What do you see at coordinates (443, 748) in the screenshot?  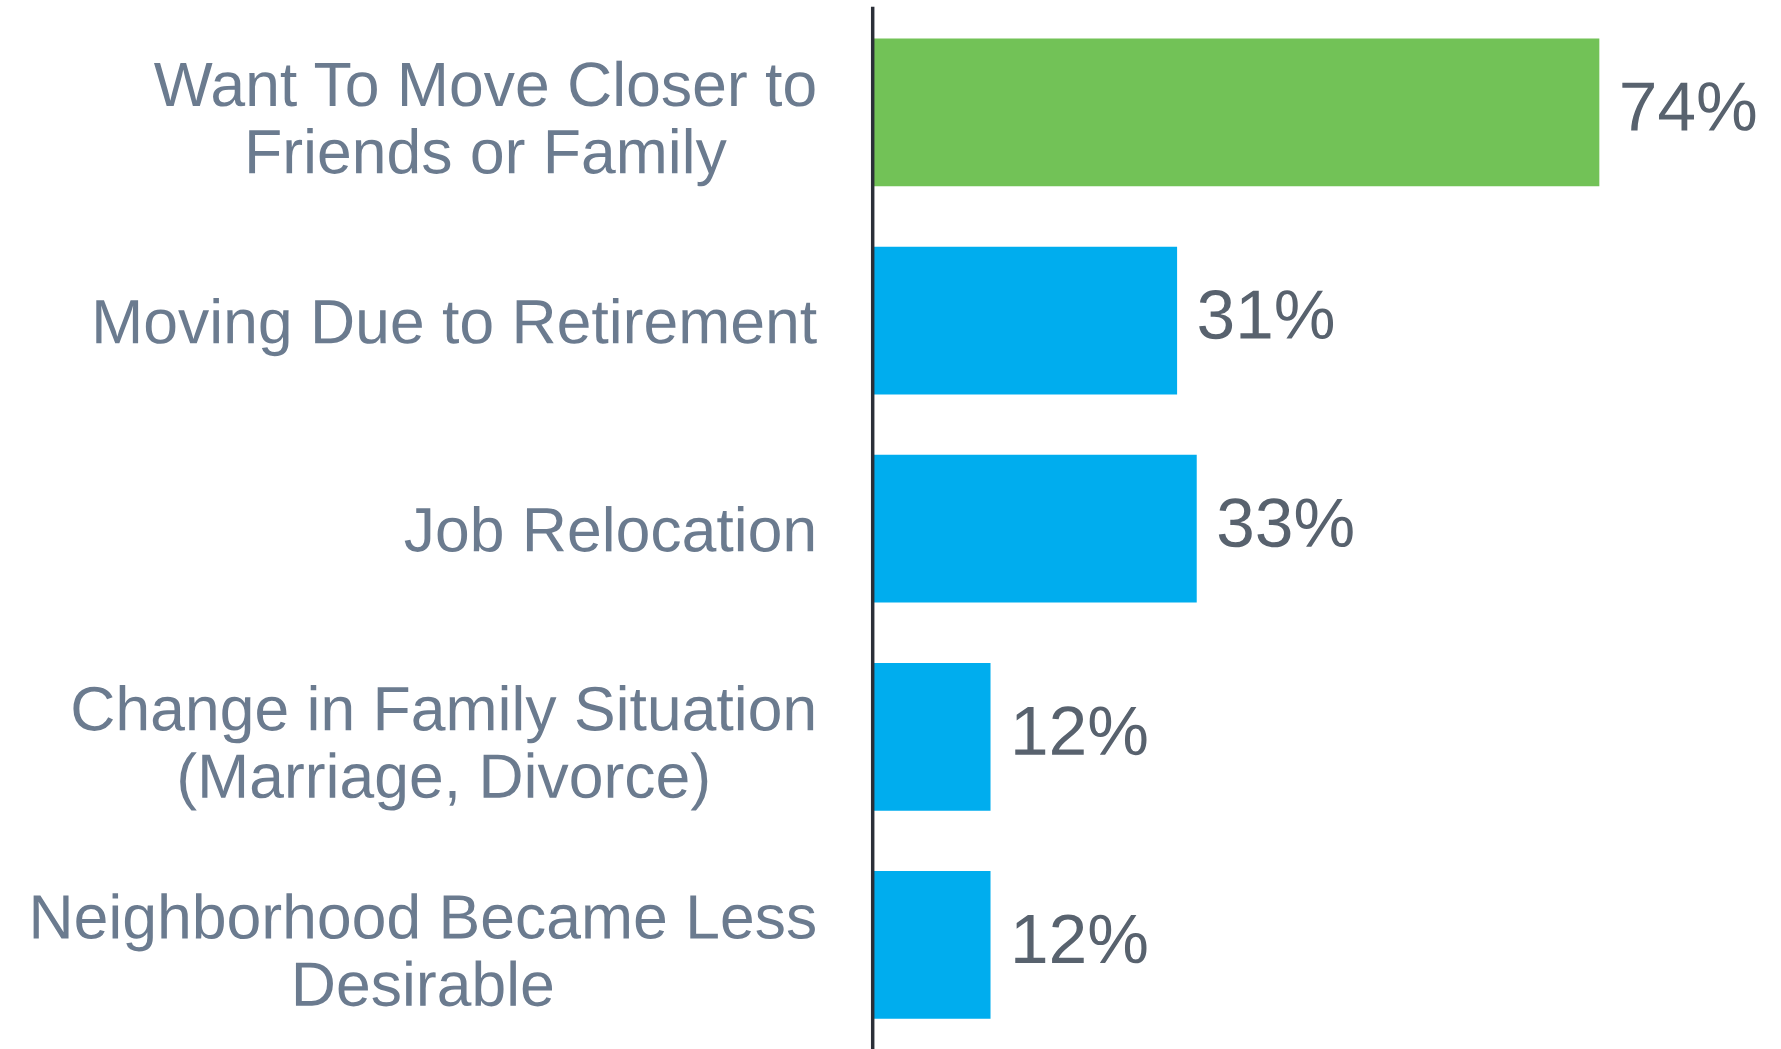 I see `y-tick-label: Change in Family Situation (Marriage, Divorce)` at bounding box center [443, 748].